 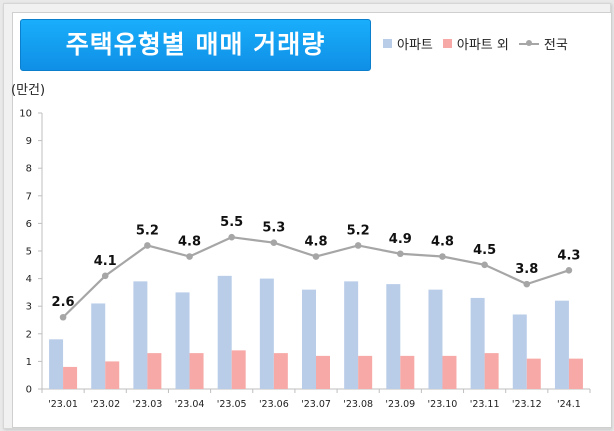 What do you see at coordinates (415, 45) in the screenshot?
I see `legend-label-apartment: 아파트` at bounding box center [415, 45].